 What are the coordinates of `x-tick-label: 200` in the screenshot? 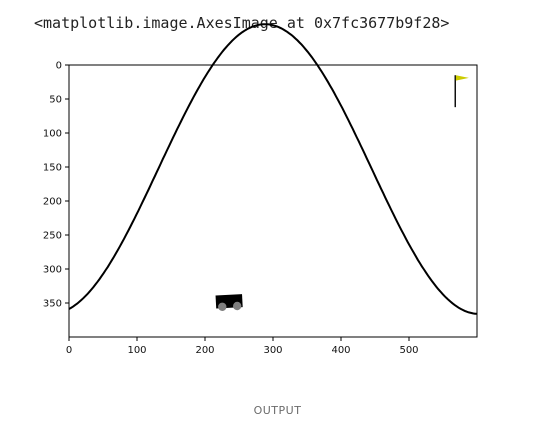 It's located at (204, 350).